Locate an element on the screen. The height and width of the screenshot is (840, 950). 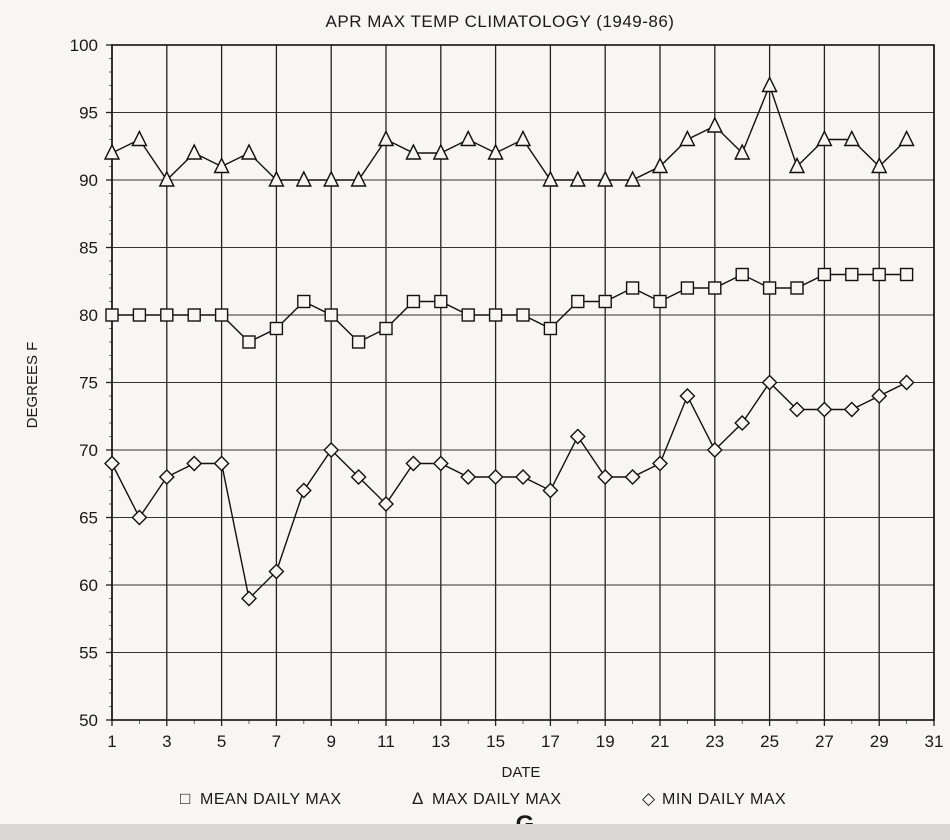
y-tick-label: 90 is located at coordinates (88, 180).